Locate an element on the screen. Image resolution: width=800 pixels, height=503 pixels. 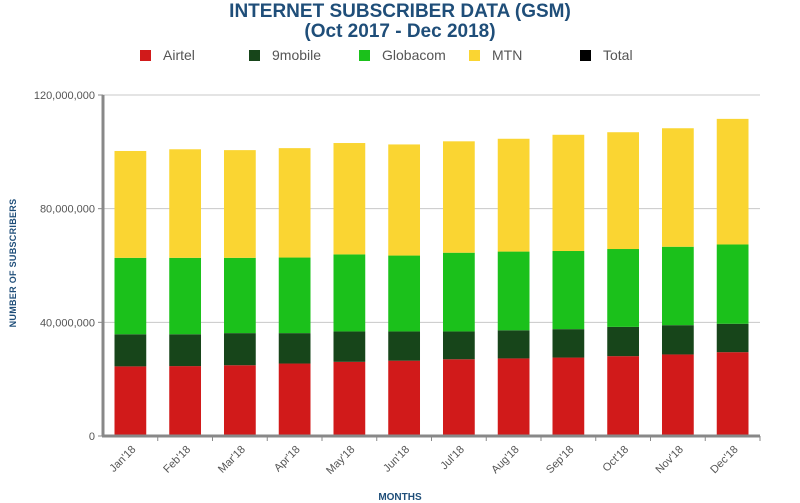
legend-item-total: Total is located at coordinates (606, 55).